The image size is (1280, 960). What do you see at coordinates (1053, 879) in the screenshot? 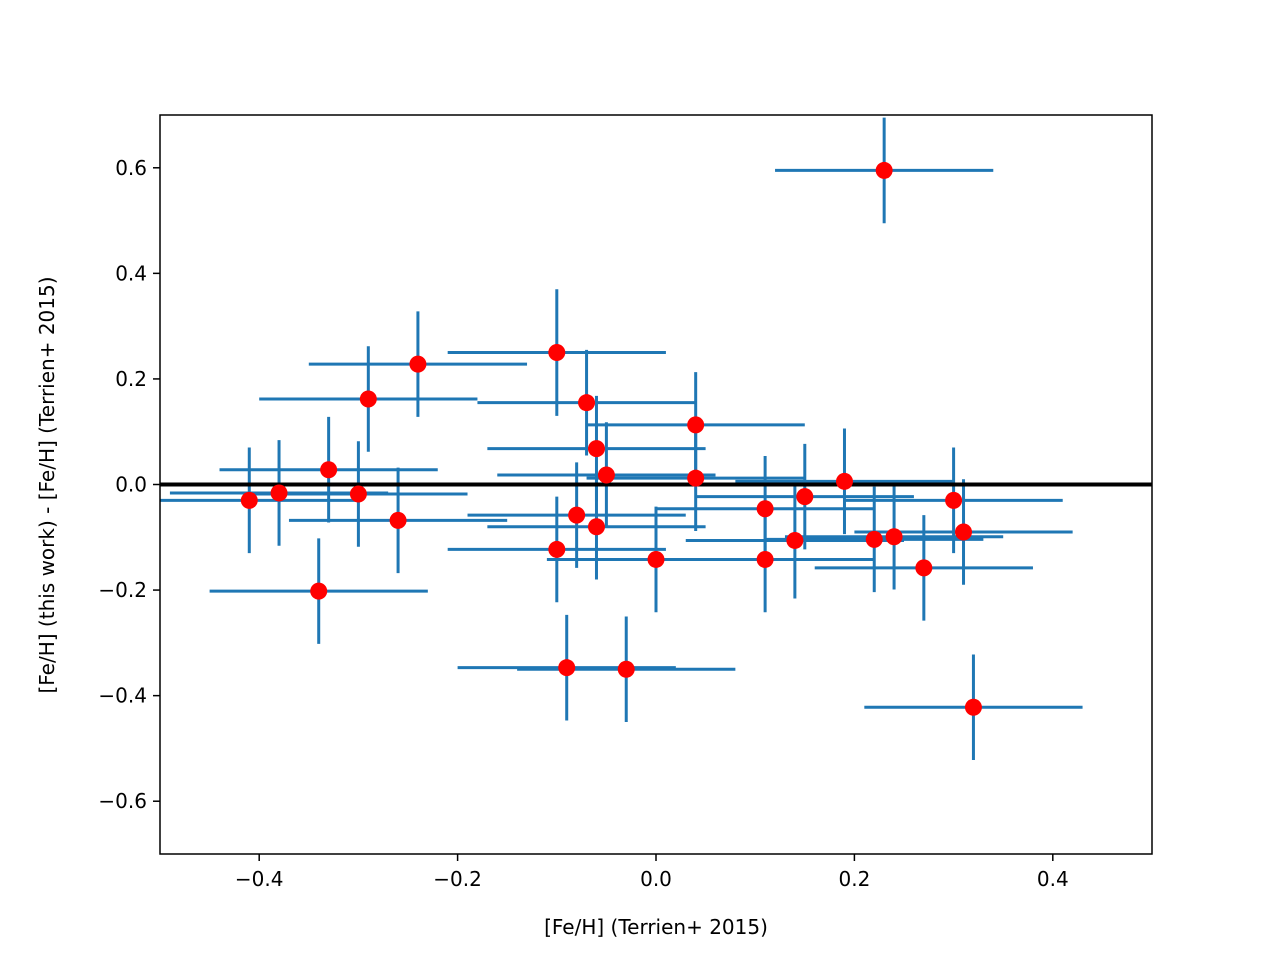
I see `x-tick-label: 0.4` at bounding box center [1053, 879].